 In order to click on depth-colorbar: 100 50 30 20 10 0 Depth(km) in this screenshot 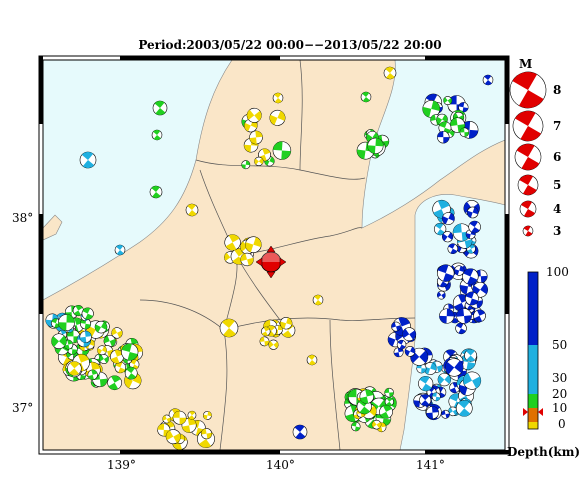, I will do `click(543, 362)`.